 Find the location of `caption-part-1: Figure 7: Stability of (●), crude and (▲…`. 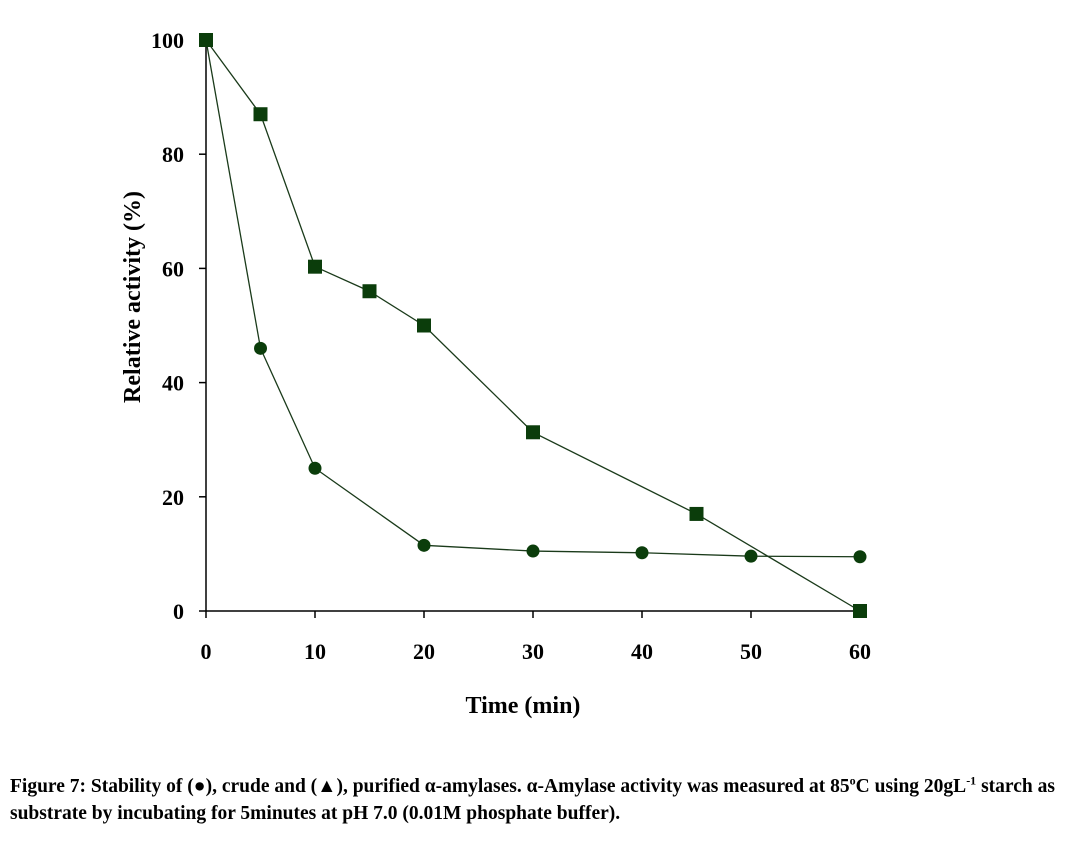

caption-part-1: Figure 7: Stability of (●), crude and (▲… is located at coordinates (430, 786).